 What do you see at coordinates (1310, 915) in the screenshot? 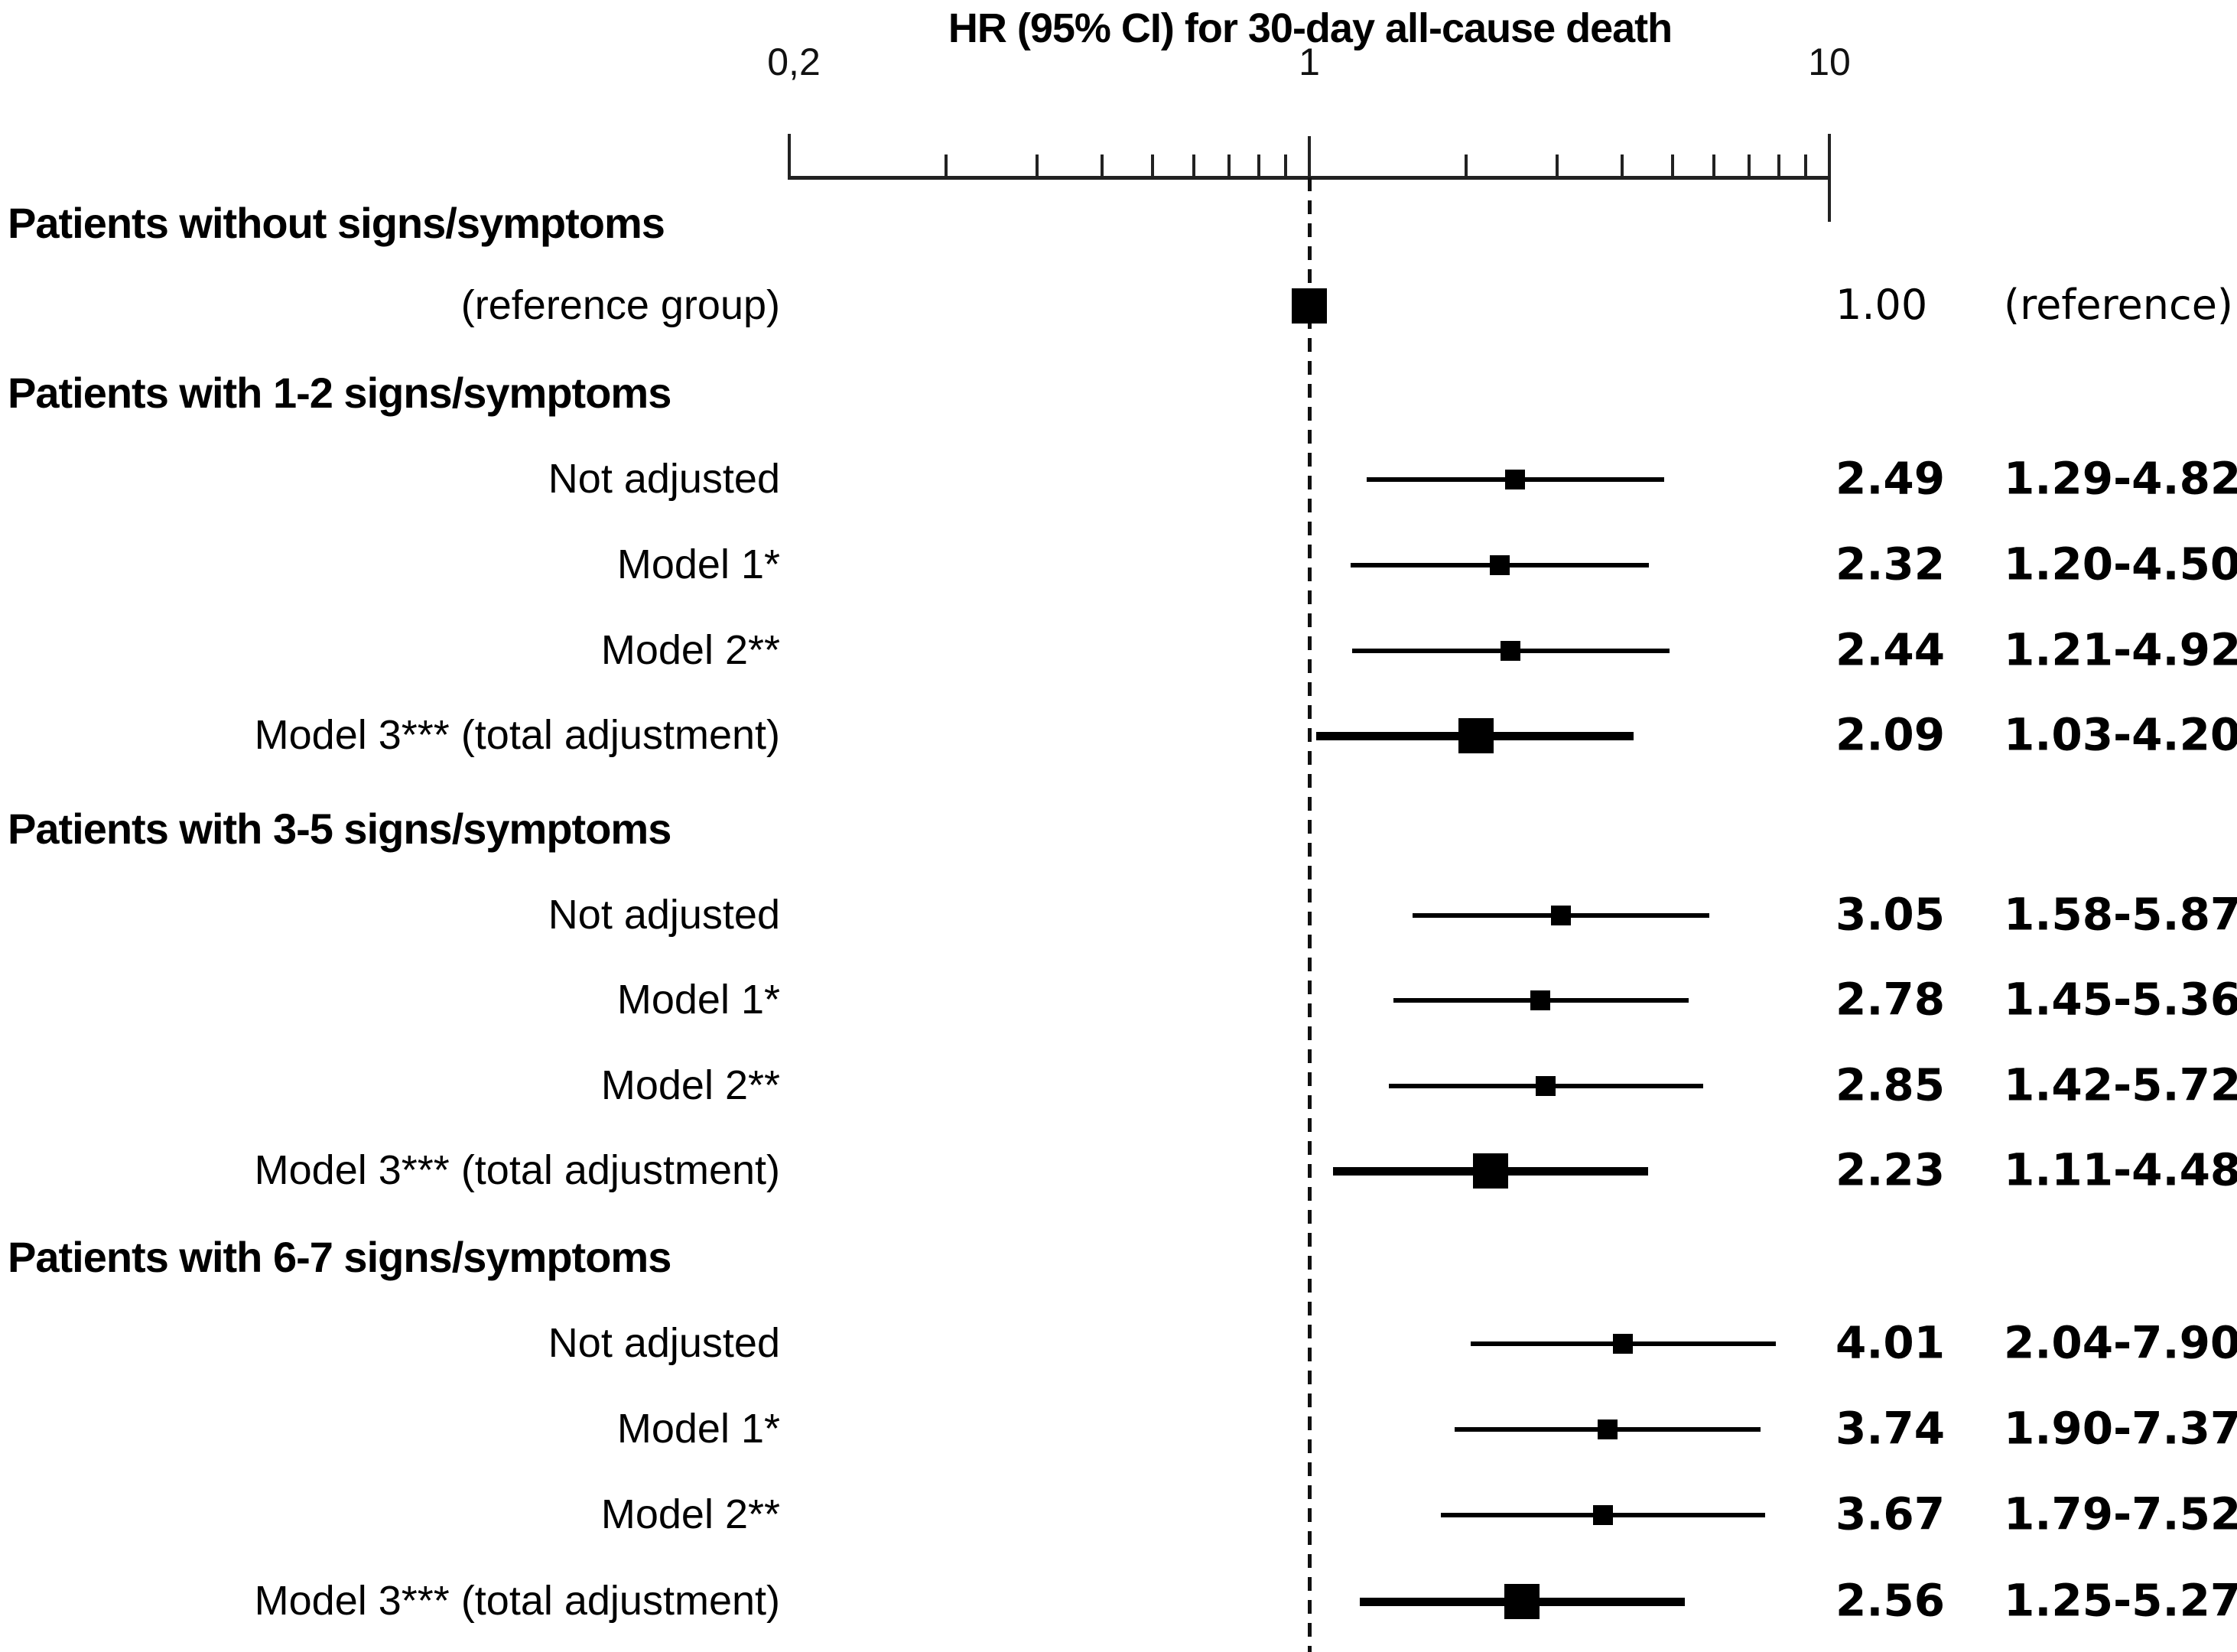
I see `reference-line` at bounding box center [1310, 915].